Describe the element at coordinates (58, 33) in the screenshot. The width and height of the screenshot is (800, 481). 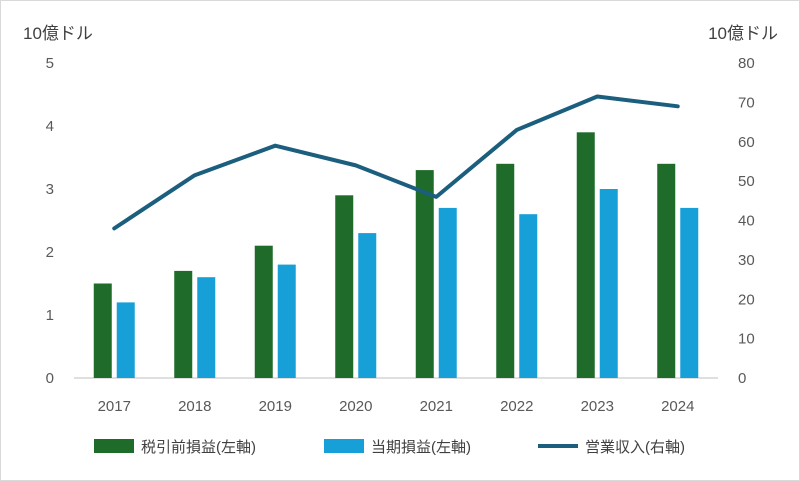
I see `left-axis-unit: 10億ドル` at that location.